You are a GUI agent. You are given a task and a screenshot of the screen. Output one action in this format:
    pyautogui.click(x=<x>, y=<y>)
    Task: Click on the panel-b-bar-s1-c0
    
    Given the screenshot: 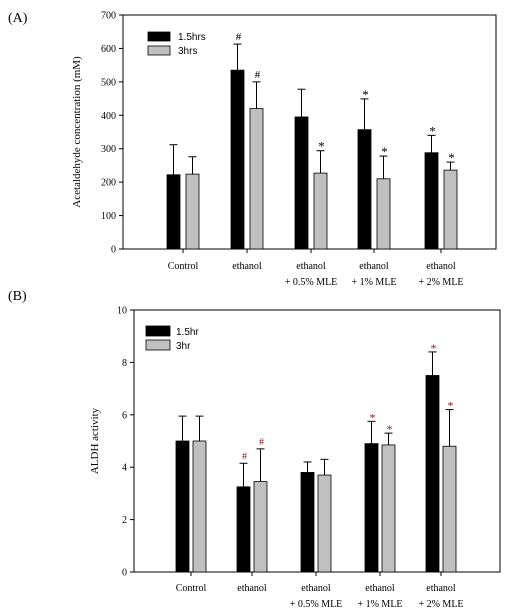 What is the action you would take?
    pyautogui.click(x=199, y=506)
    